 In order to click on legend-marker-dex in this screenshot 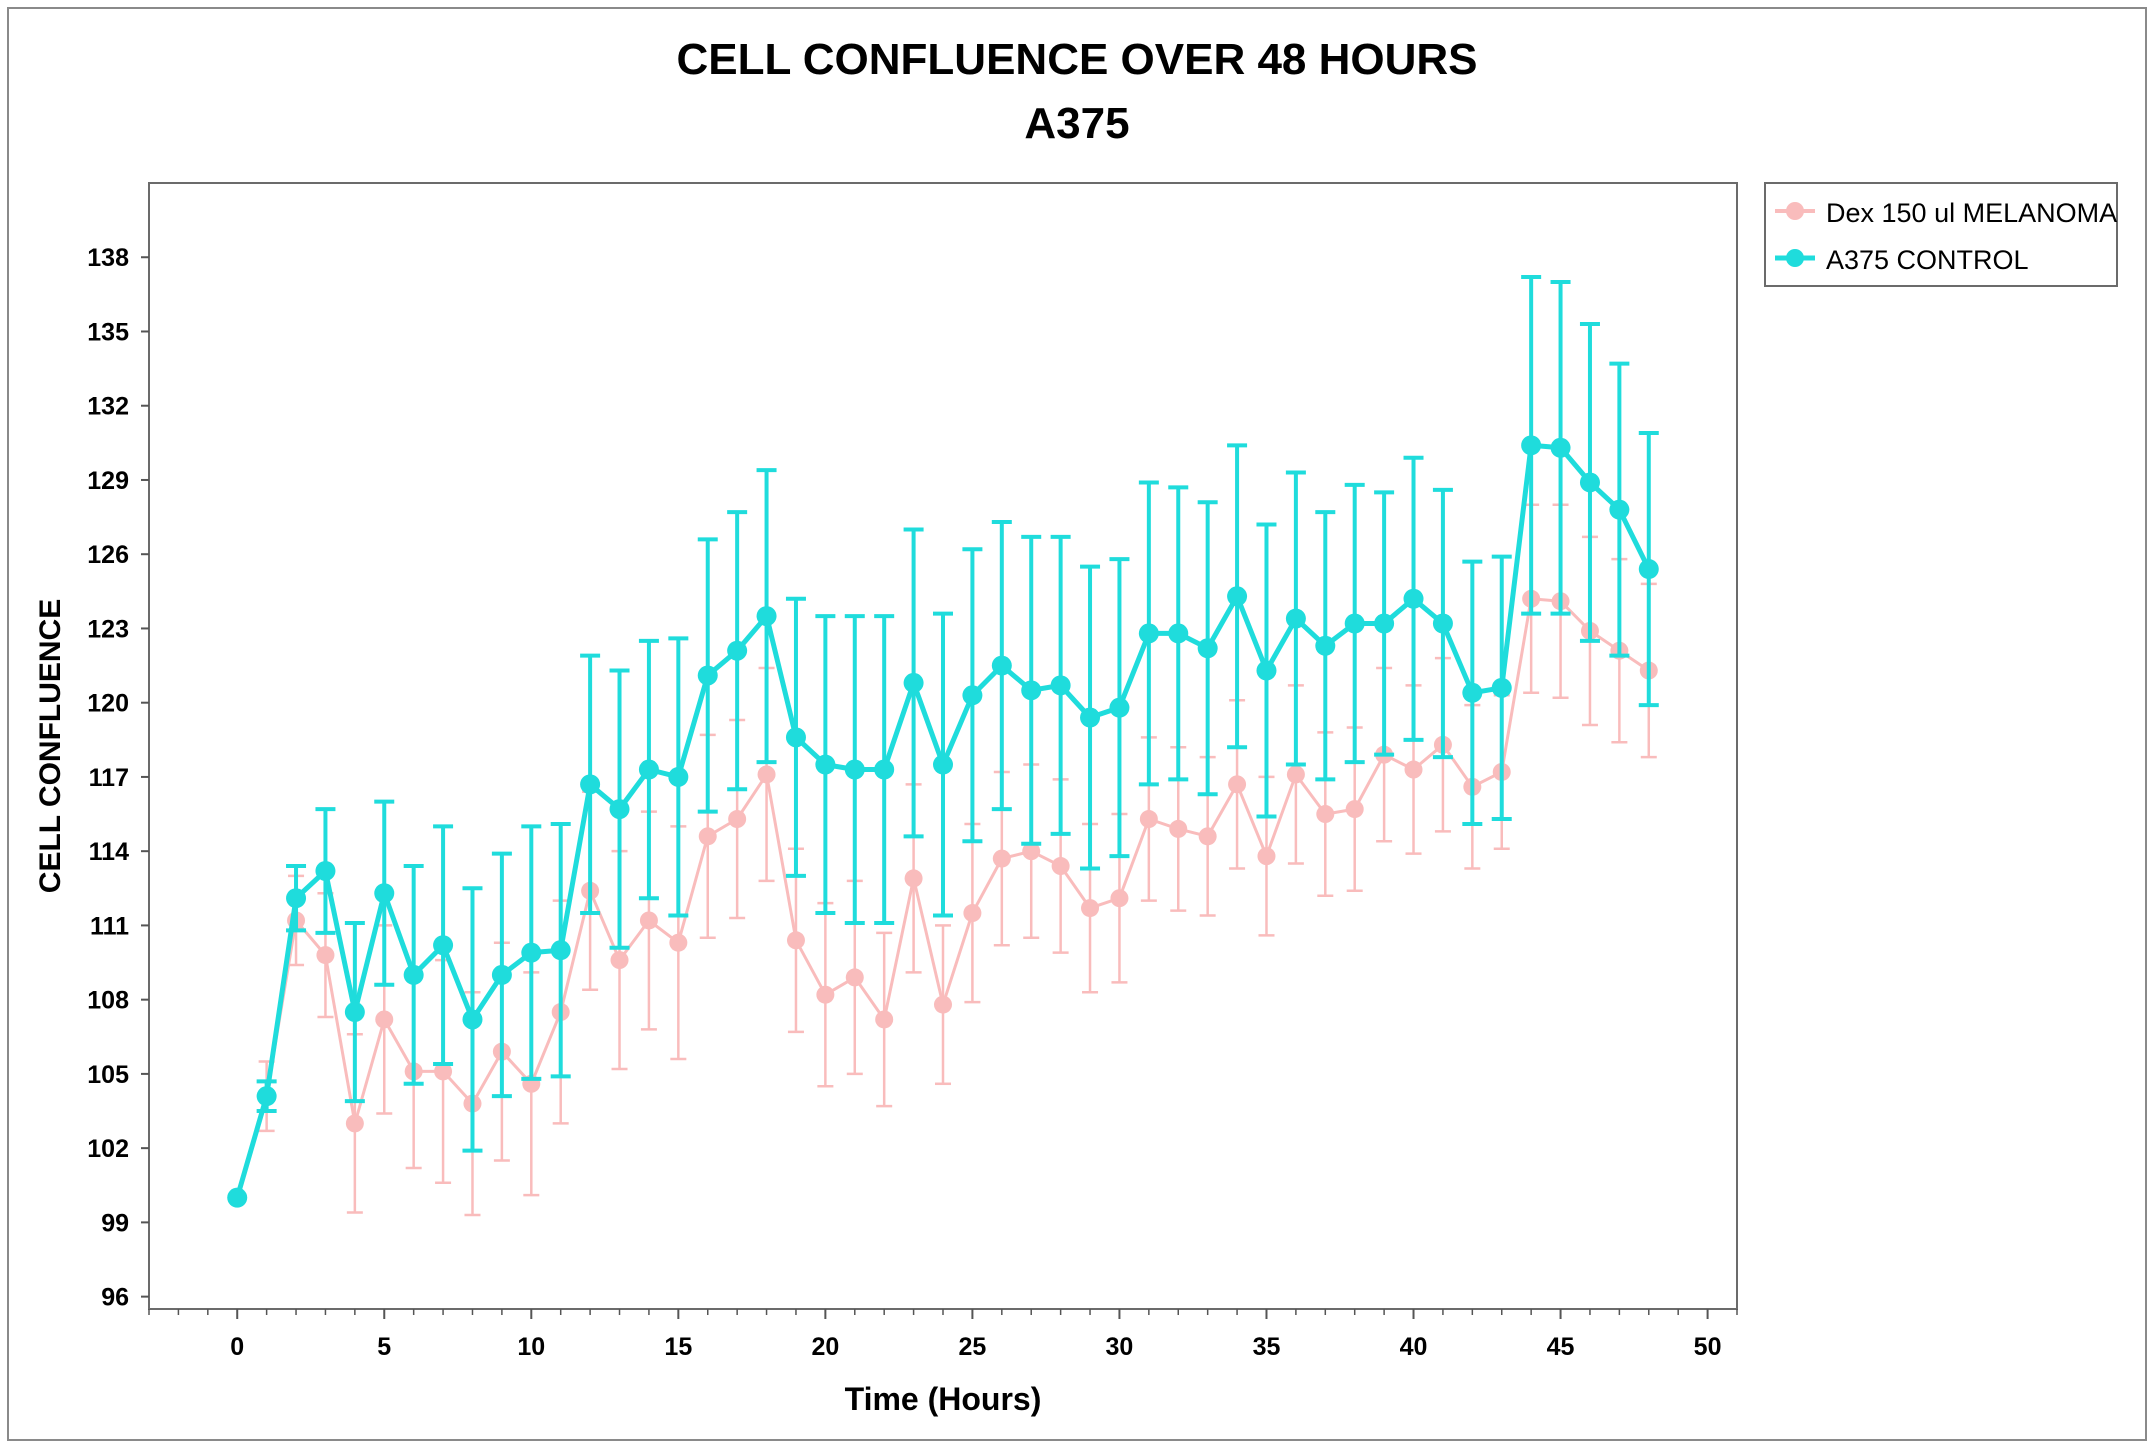, I will do `click(1795, 211)`.